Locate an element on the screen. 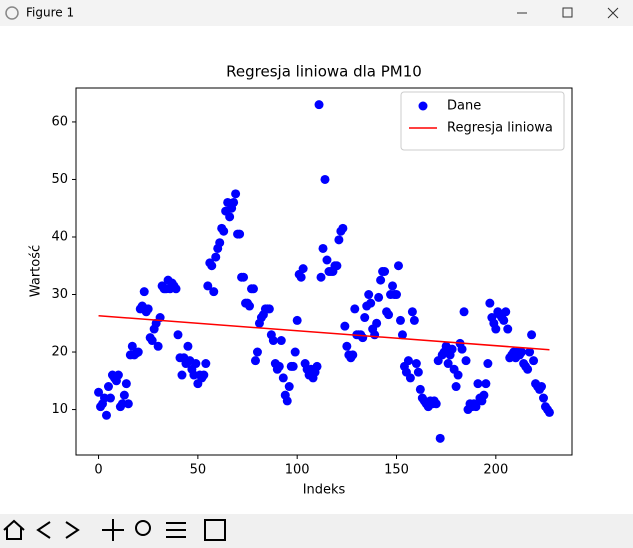  close-button is located at coordinates (613, 13).